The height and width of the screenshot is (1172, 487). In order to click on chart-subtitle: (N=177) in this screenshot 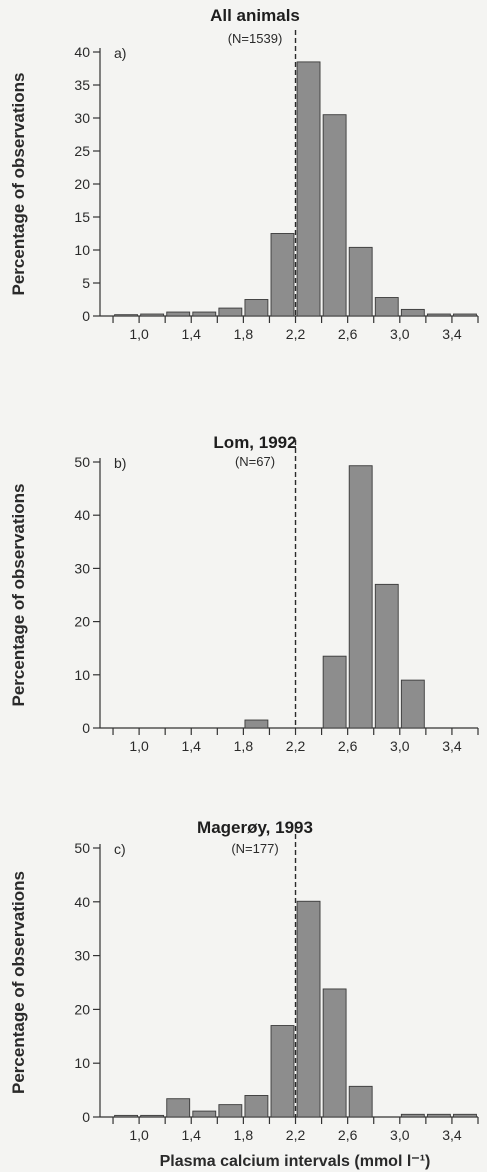, I will do `click(254, 848)`.